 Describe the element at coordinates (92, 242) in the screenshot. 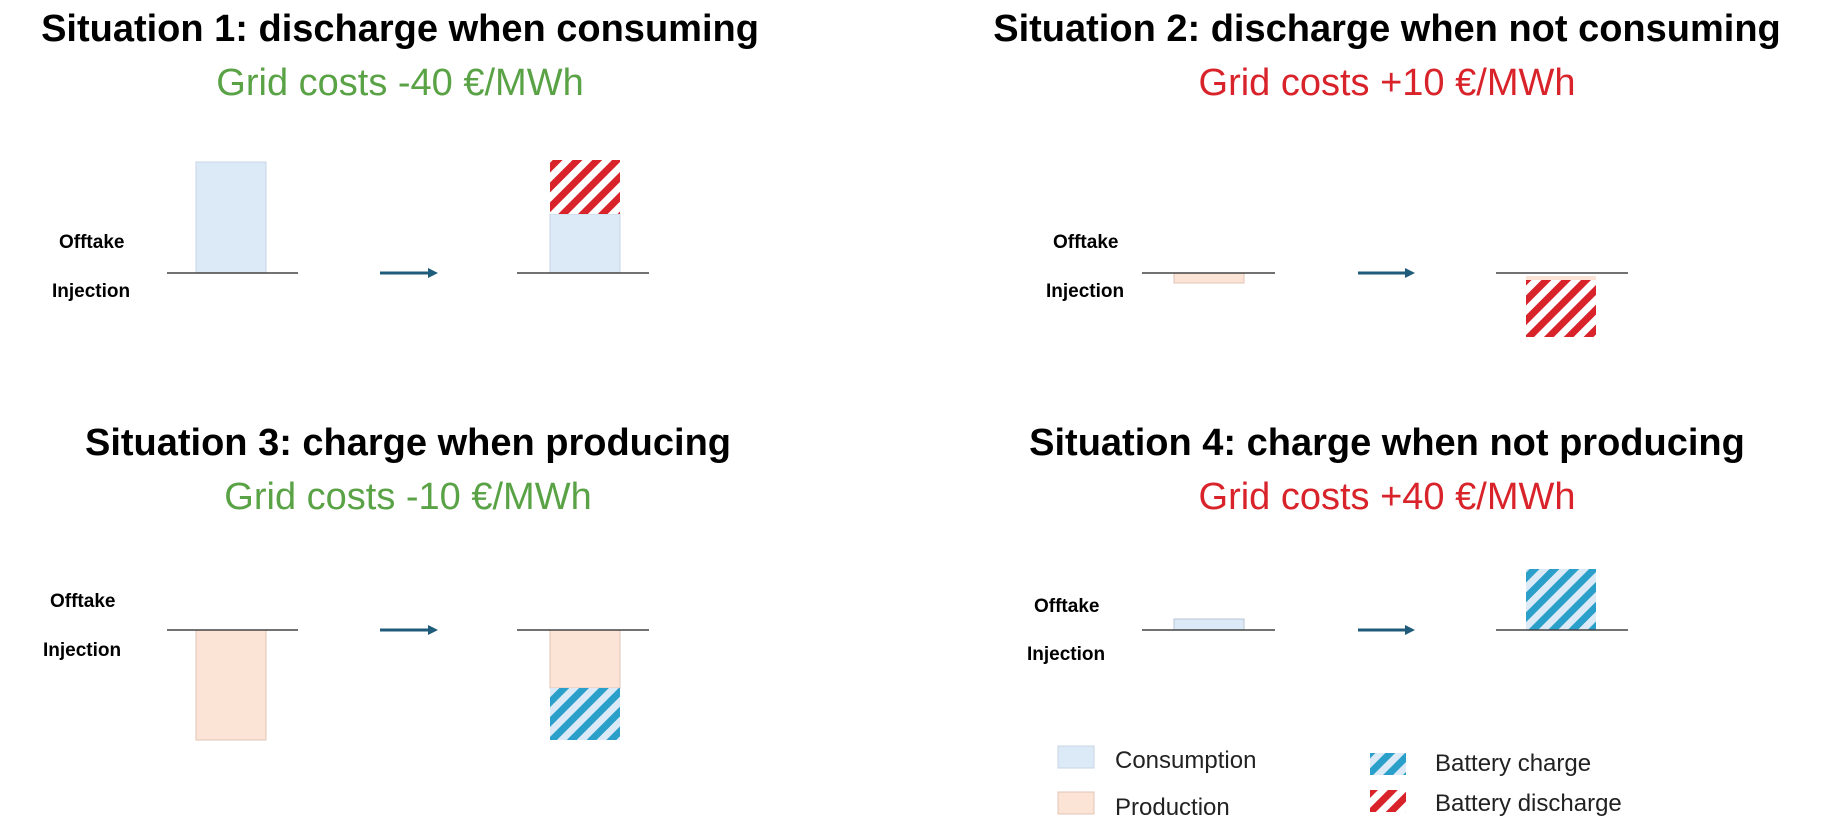

I see `s1-offtake-label: Offtake` at that location.